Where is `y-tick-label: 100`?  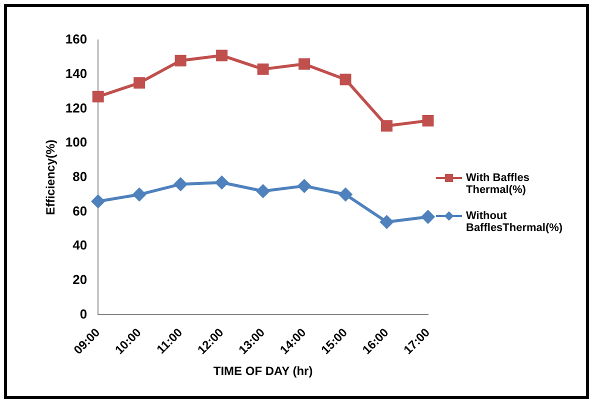 y-tick-label: 100 is located at coordinates (76, 142).